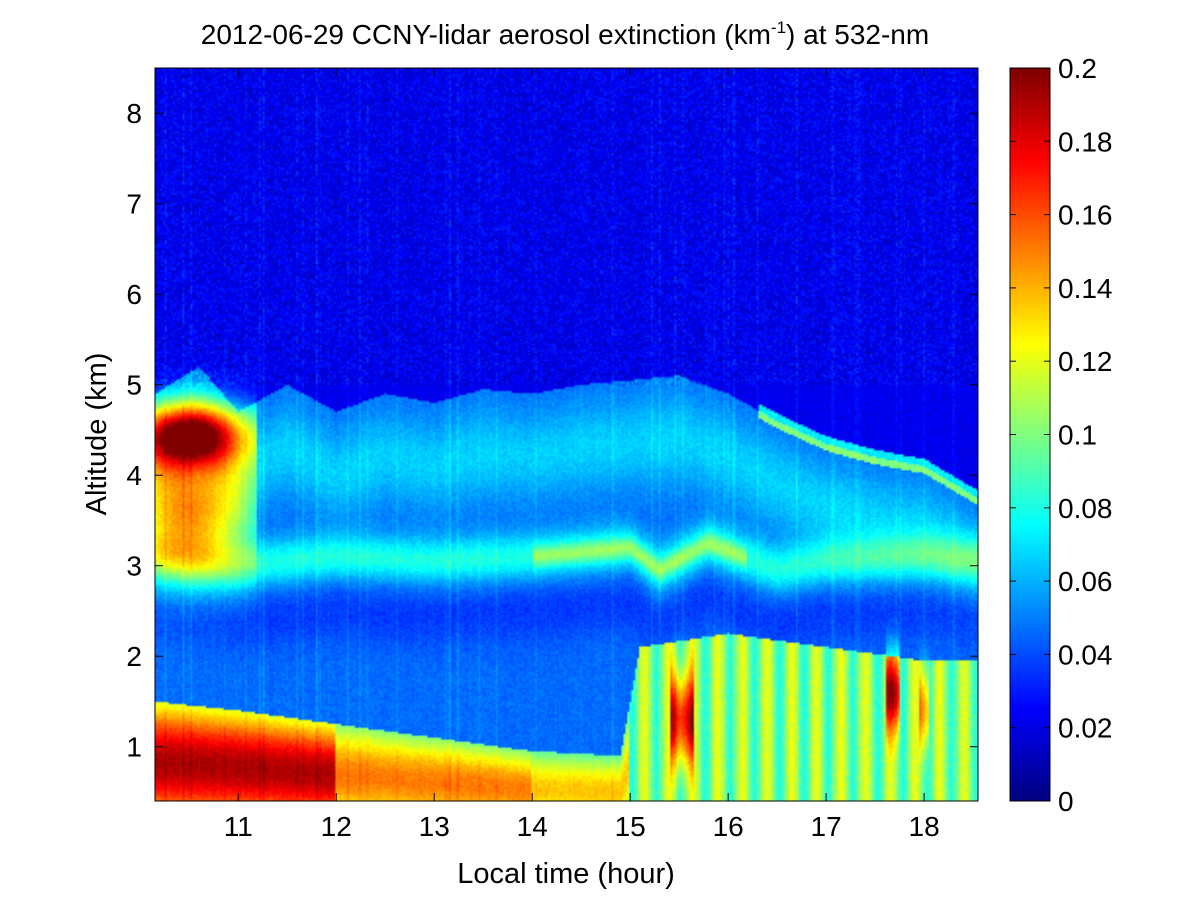 The height and width of the screenshot is (900, 1200). What do you see at coordinates (134, 566) in the screenshot?
I see `y-tick-label: 3` at bounding box center [134, 566].